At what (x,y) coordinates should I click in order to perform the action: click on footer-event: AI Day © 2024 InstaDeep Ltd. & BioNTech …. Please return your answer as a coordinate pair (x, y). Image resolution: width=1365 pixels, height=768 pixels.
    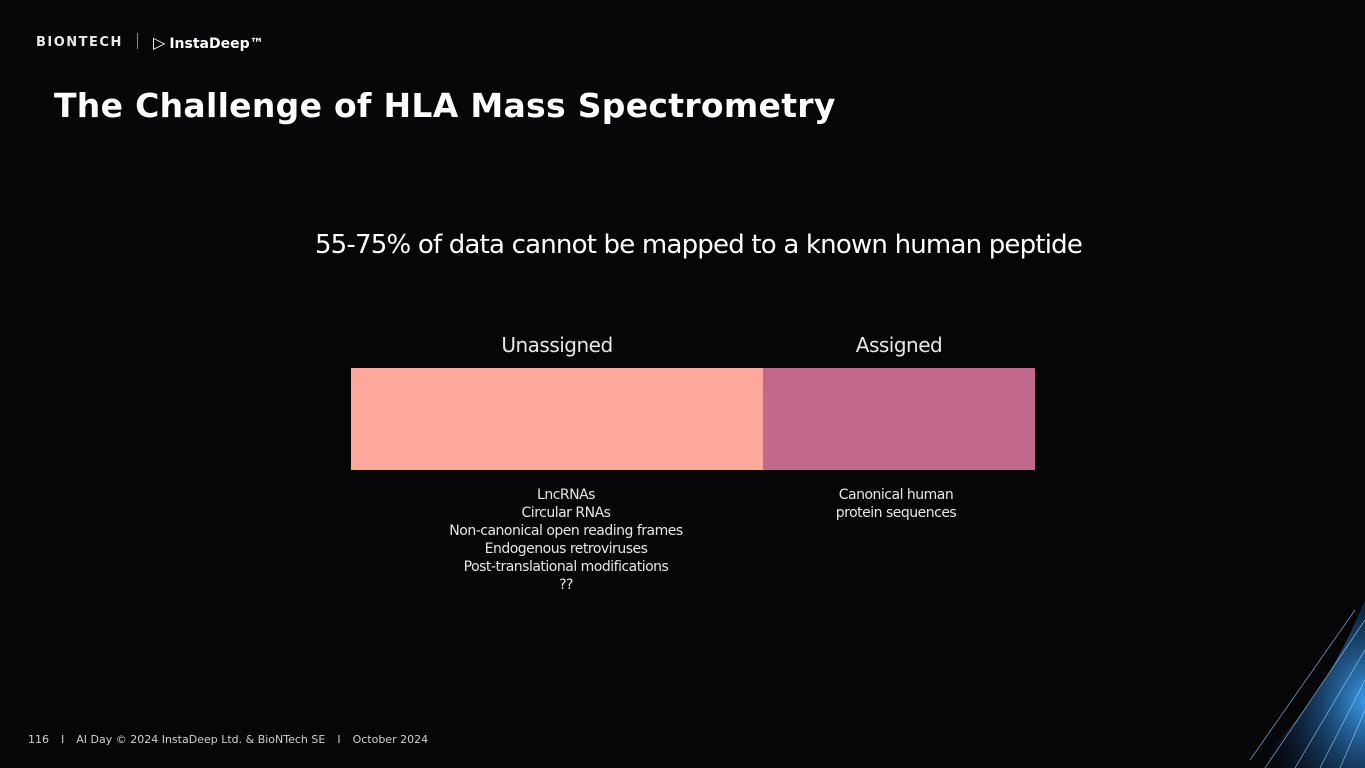
    Looking at the image, I should click on (201, 739).